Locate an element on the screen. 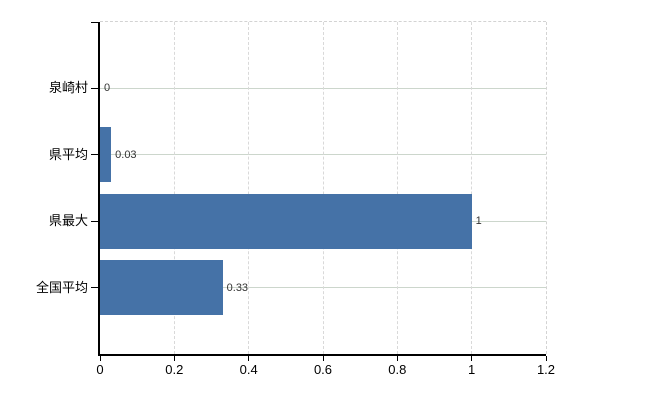 The image size is (650, 400). category-label-県平均: 県平均 is located at coordinates (68, 154).